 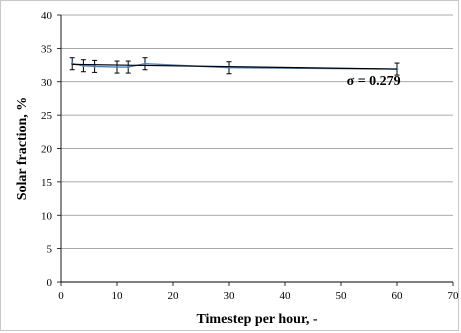 I want to click on y-tick-label-20: 20, so click(x=47, y=150).